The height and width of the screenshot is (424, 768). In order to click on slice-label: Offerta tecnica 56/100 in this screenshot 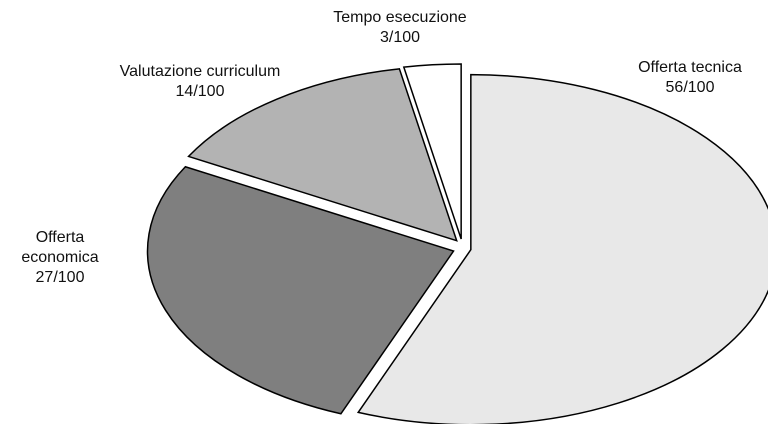, I will do `click(679, 78)`.